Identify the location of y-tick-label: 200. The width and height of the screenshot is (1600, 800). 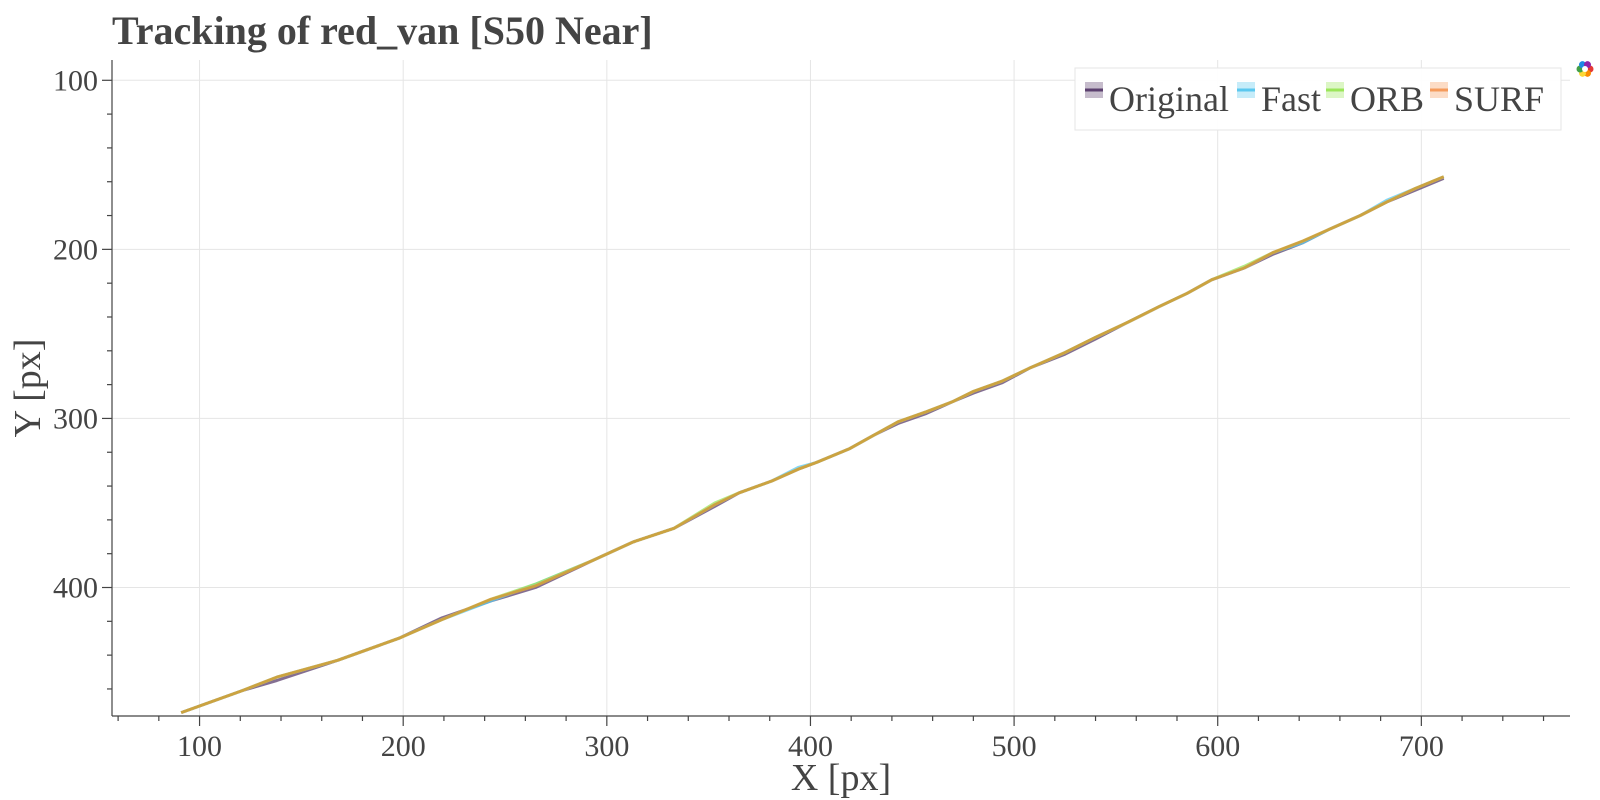
(75, 249).